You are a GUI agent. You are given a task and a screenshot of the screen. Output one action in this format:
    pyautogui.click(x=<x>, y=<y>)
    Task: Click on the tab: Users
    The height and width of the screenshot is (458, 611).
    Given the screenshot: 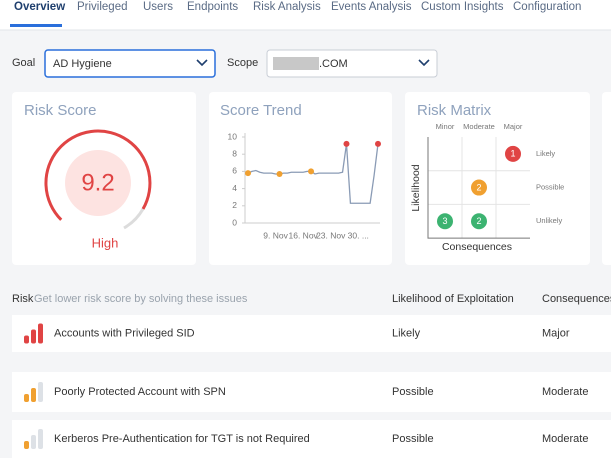 What is the action you would take?
    pyautogui.click(x=158, y=7)
    